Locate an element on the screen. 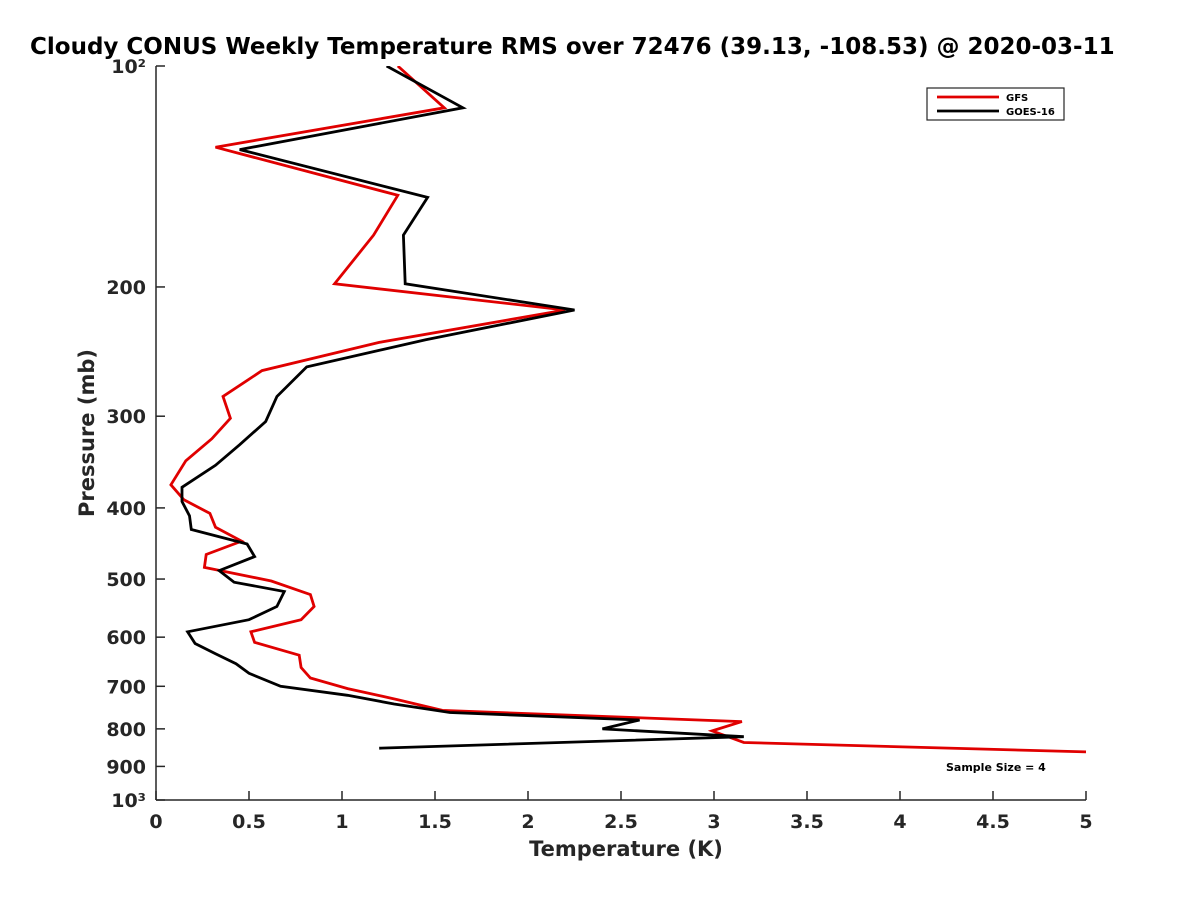 The height and width of the screenshot is (900, 1200). x-tick-label: 0.5 is located at coordinates (249, 822).